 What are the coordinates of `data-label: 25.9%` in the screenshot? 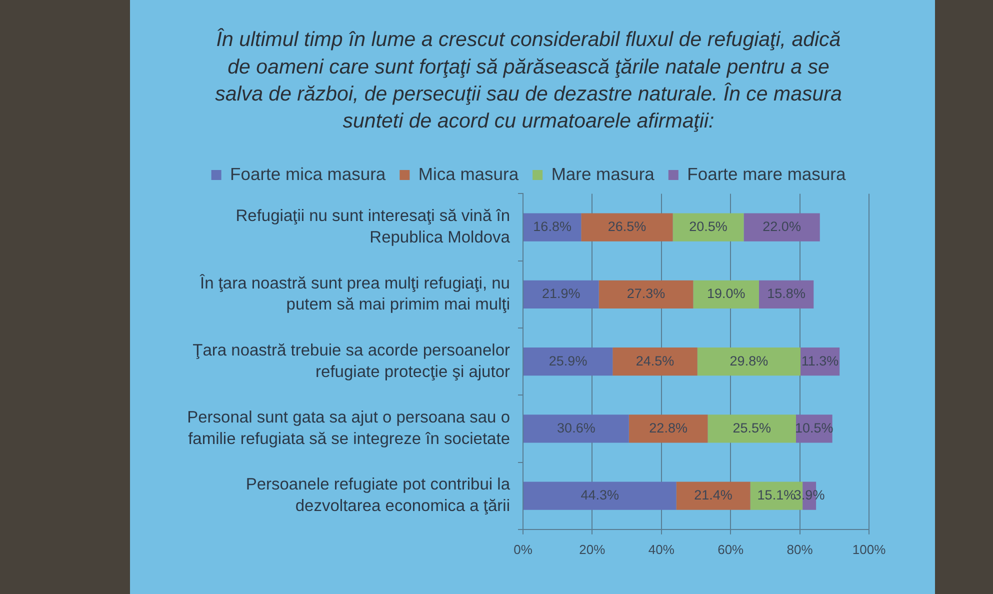 It's located at (568, 360).